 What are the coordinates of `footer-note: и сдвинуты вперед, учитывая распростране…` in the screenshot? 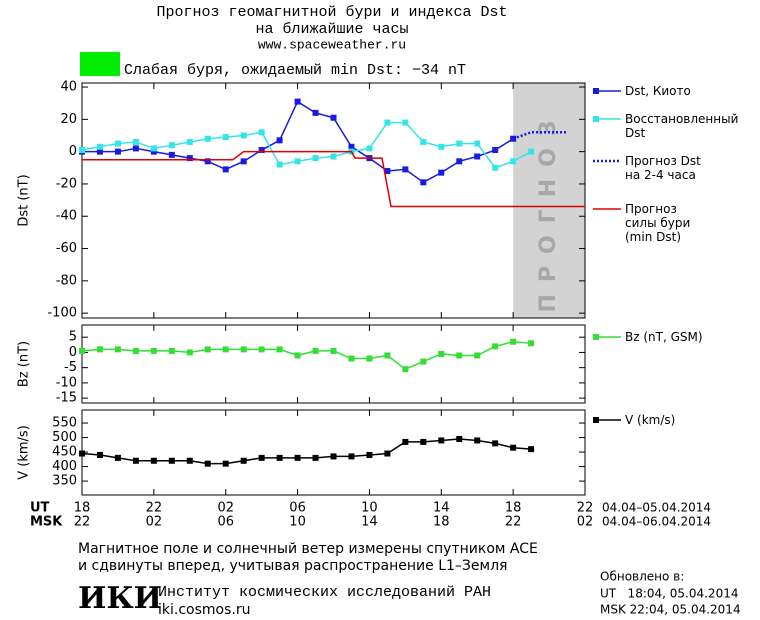 It's located at (292, 566).